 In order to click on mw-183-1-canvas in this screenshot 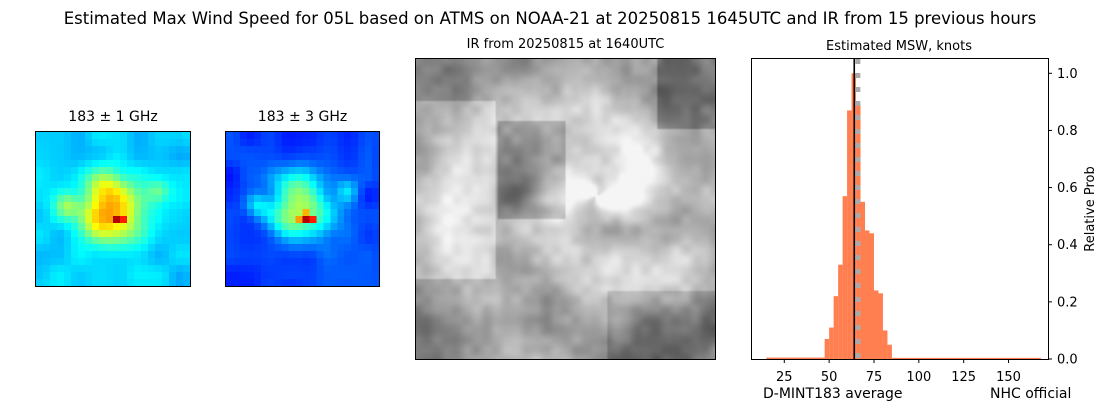, I will do `click(113, 209)`.